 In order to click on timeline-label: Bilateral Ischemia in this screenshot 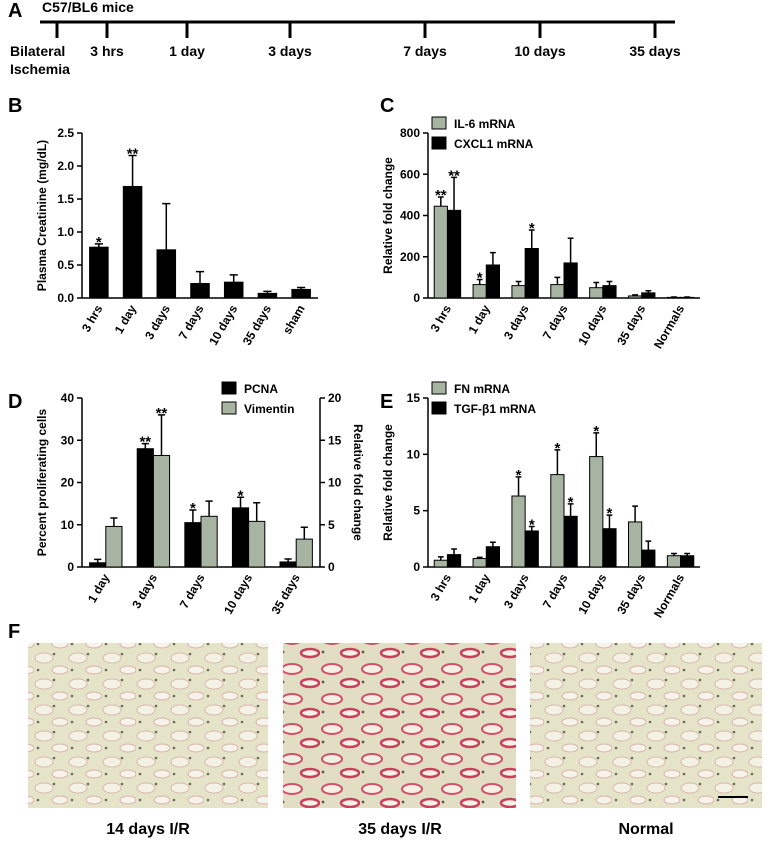, I will do `click(40, 60)`.